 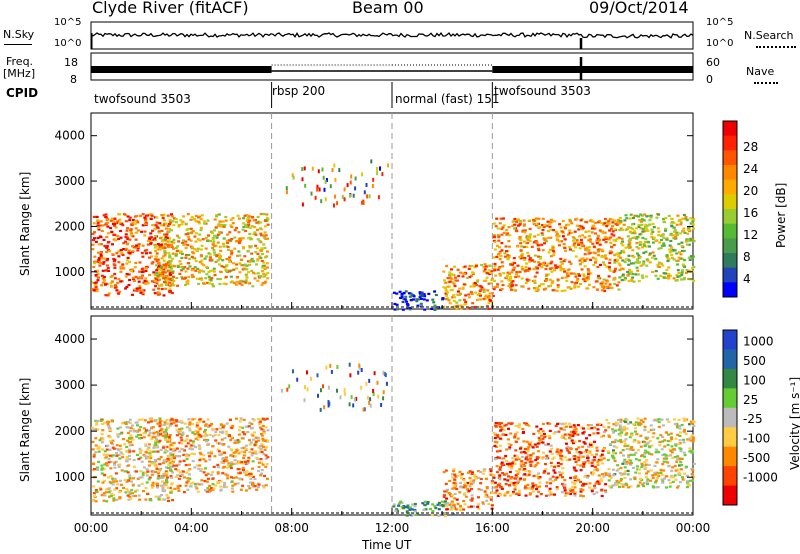 What do you see at coordinates (730, 417) in the screenshot?
I see `velocity-colorbar-swatch` at bounding box center [730, 417].